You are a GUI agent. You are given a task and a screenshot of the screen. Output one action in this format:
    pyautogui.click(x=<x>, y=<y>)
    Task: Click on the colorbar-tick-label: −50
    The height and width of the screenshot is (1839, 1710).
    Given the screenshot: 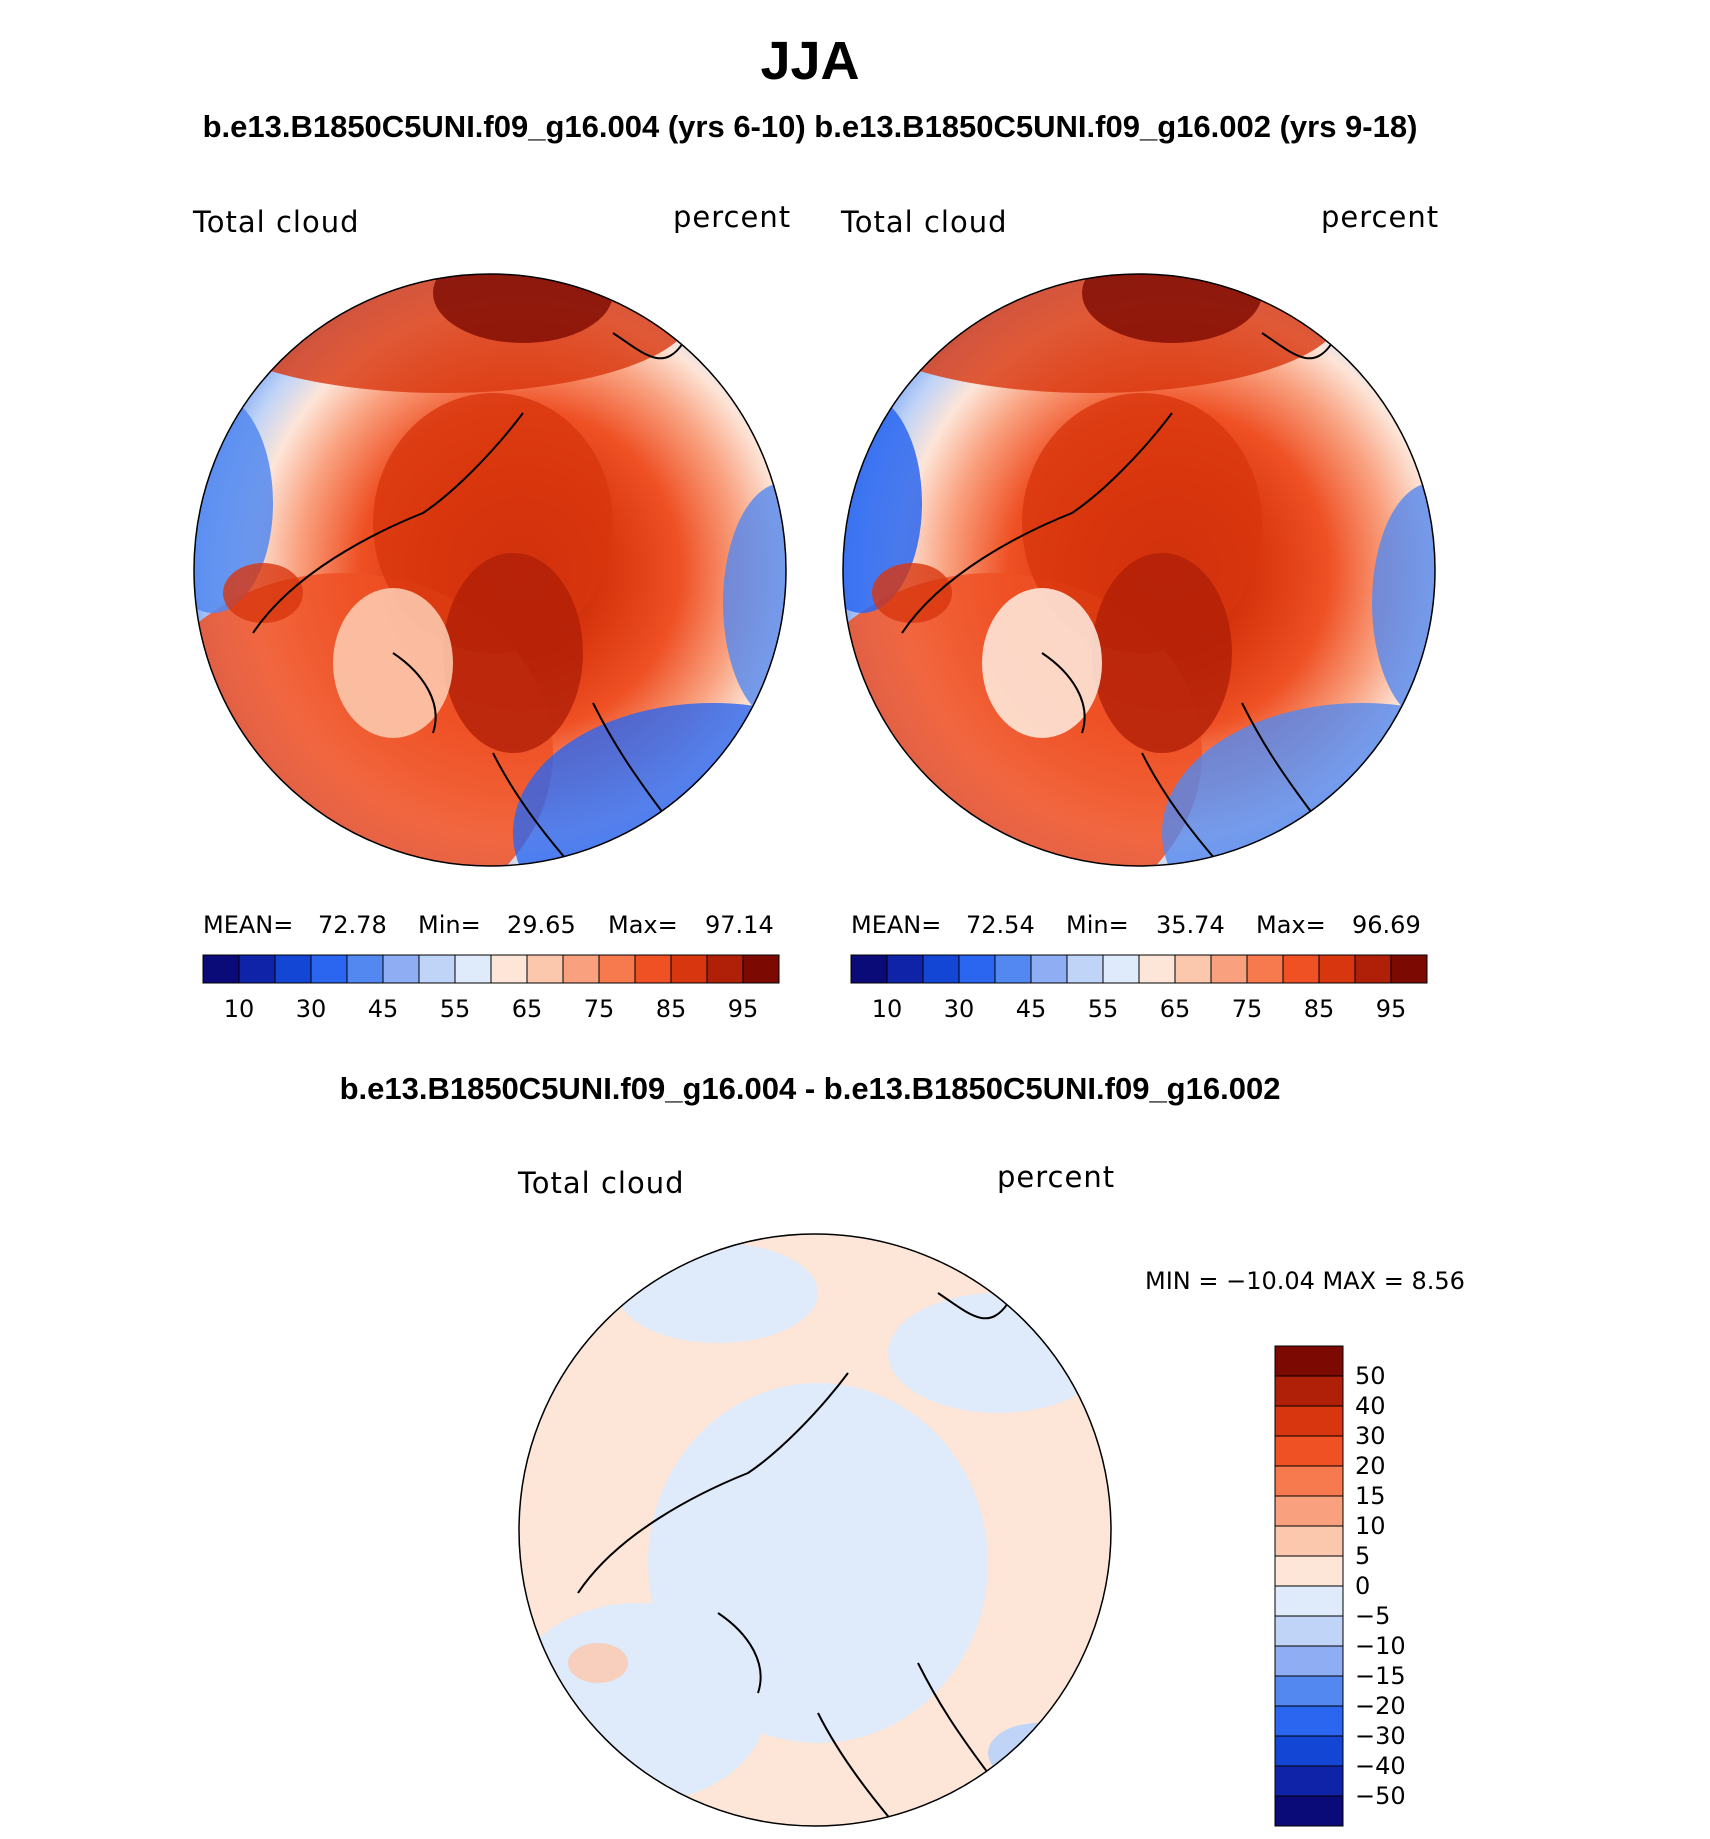 What is the action you would take?
    pyautogui.click(x=1380, y=1796)
    